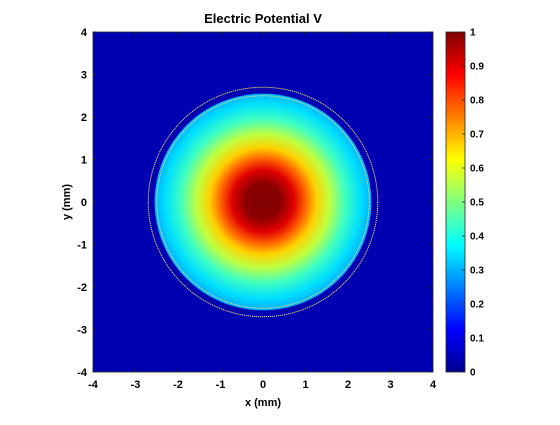 The width and height of the screenshot is (560, 425). What do you see at coordinates (221, 385) in the screenshot?
I see `x-tick-label: -1` at bounding box center [221, 385].